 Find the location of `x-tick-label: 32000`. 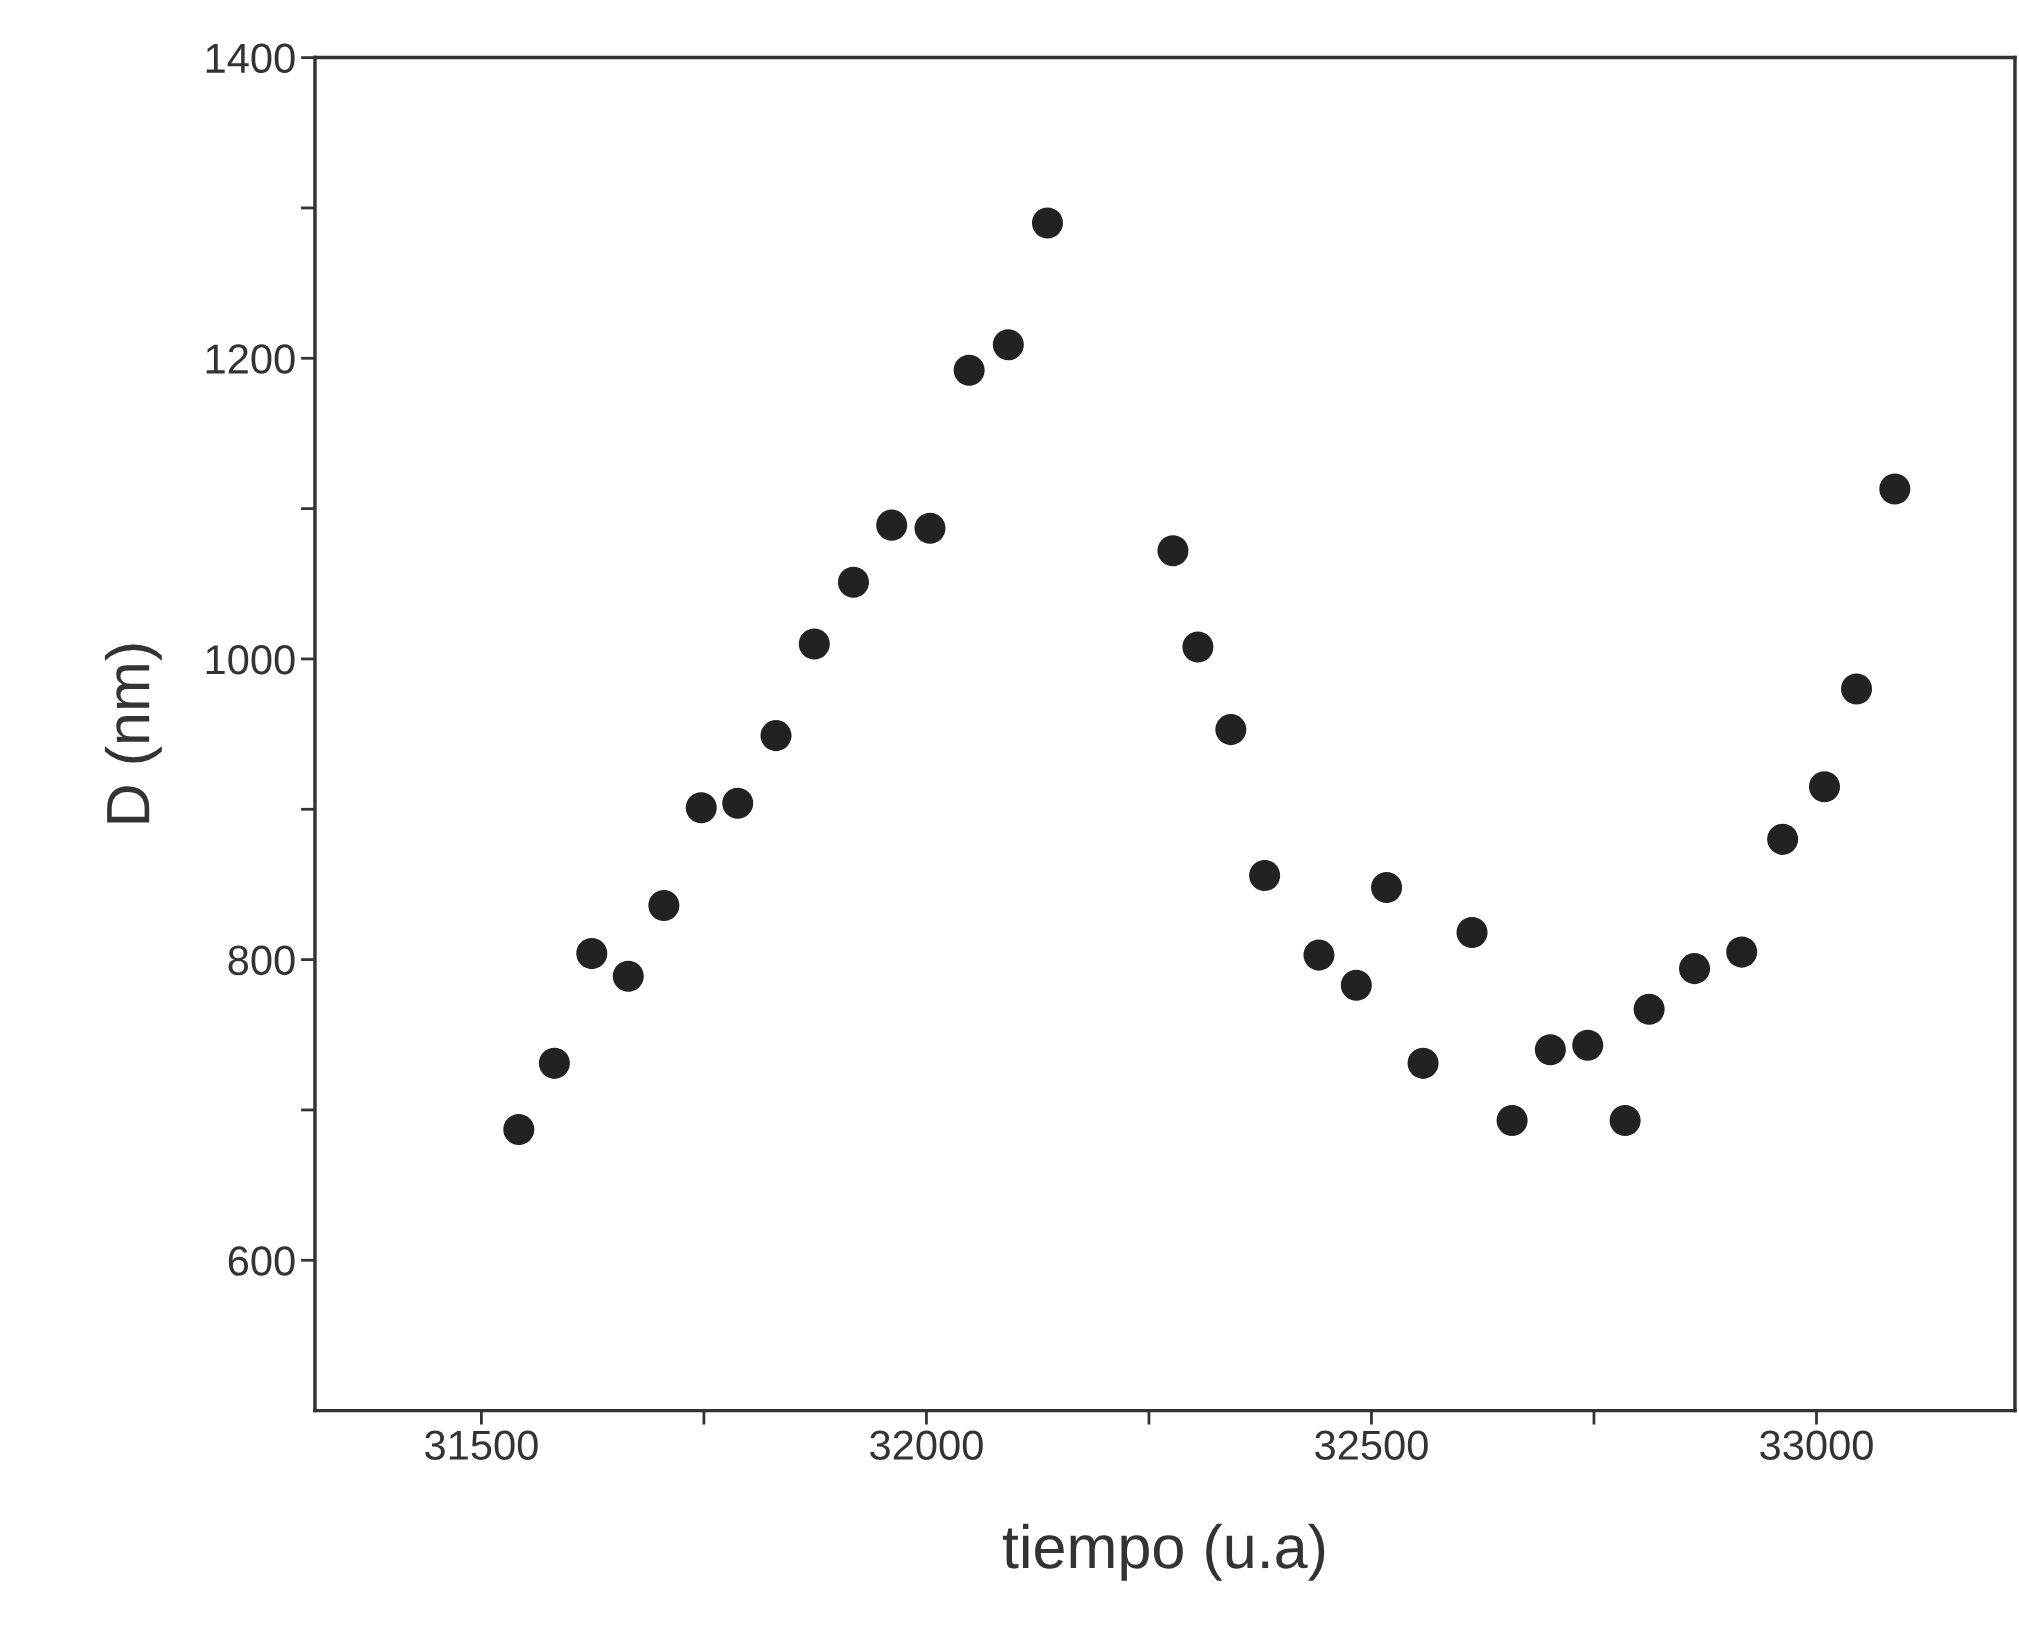

x-tick-label: 32000 is located at coordinates (926, 1445).